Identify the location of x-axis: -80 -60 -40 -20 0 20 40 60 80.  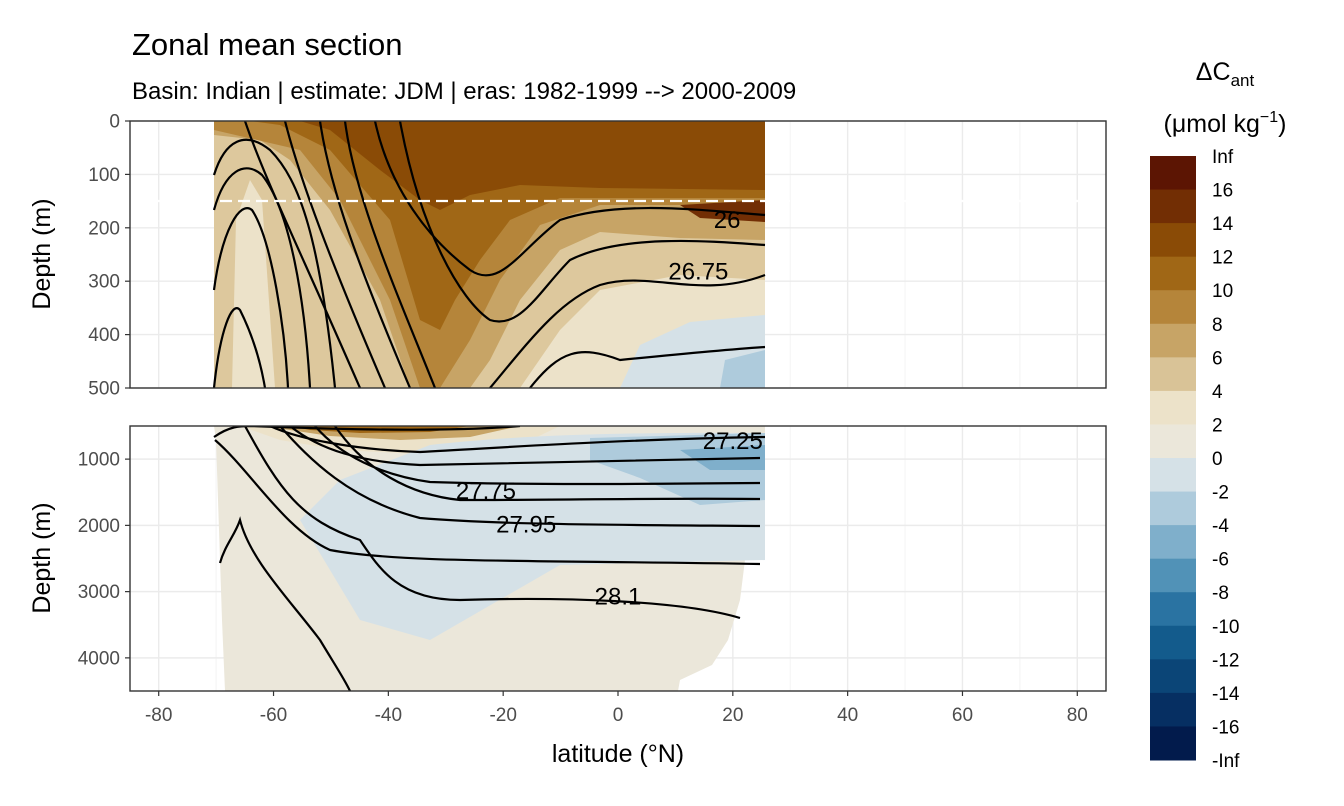
(616, 708).